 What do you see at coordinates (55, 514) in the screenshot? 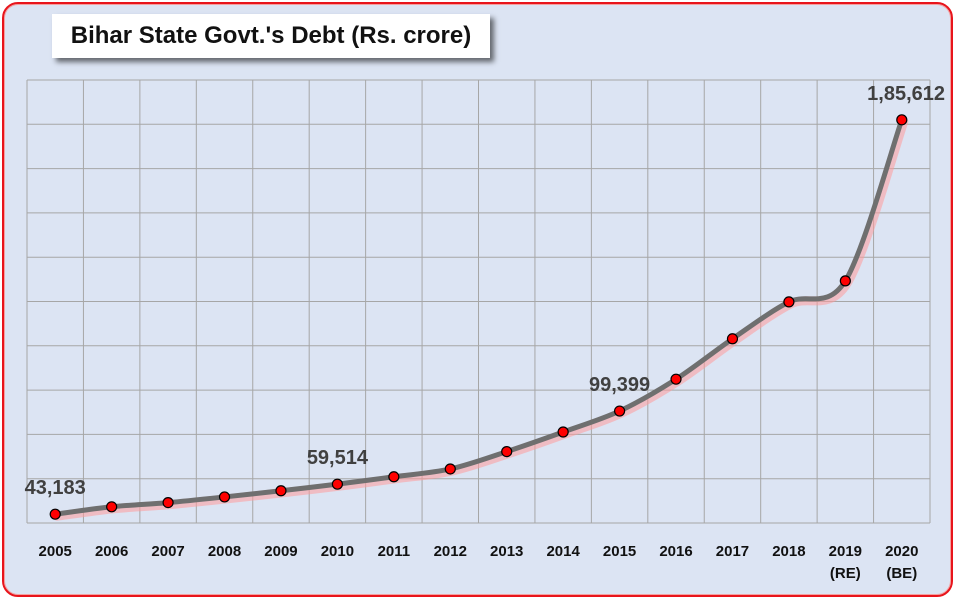
I see `data-point-2005` at bounding box center [55, 514].